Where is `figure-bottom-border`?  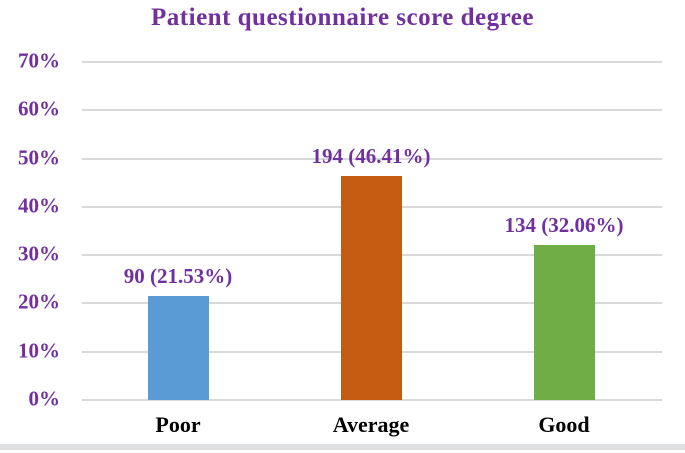 figure-bottom-border is located at coordinates (342, 447).